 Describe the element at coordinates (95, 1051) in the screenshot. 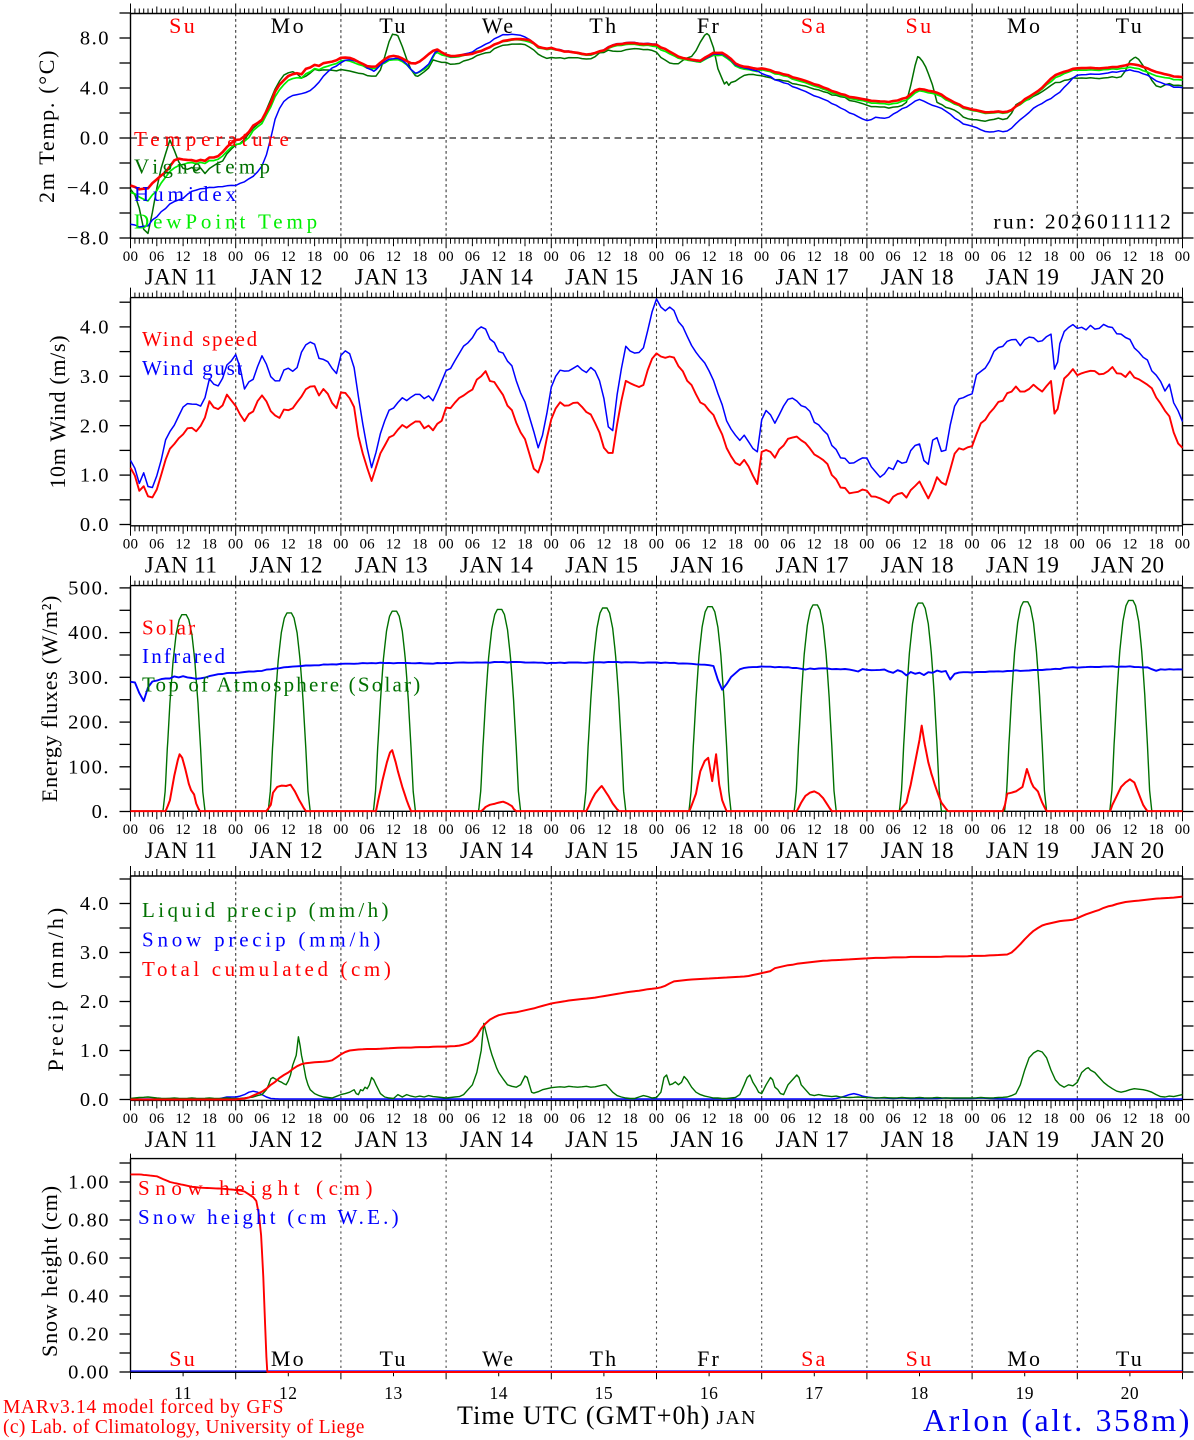

I see `svg-text: 1.0` at that location.